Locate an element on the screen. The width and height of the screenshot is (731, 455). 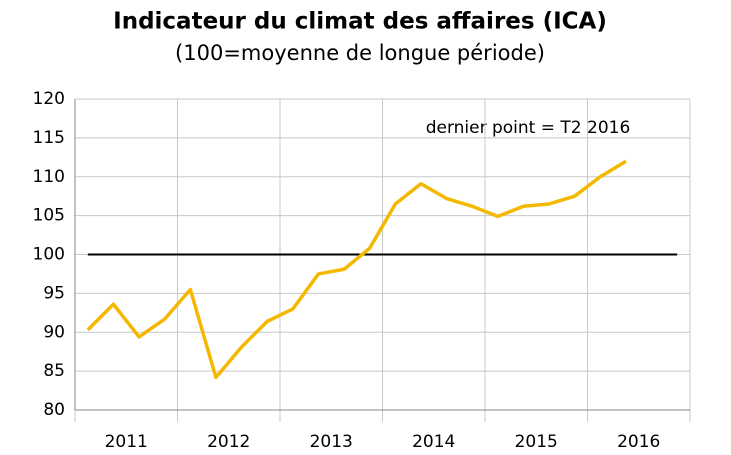
y-tick-label: 100 is located at coordinates (49, 255).